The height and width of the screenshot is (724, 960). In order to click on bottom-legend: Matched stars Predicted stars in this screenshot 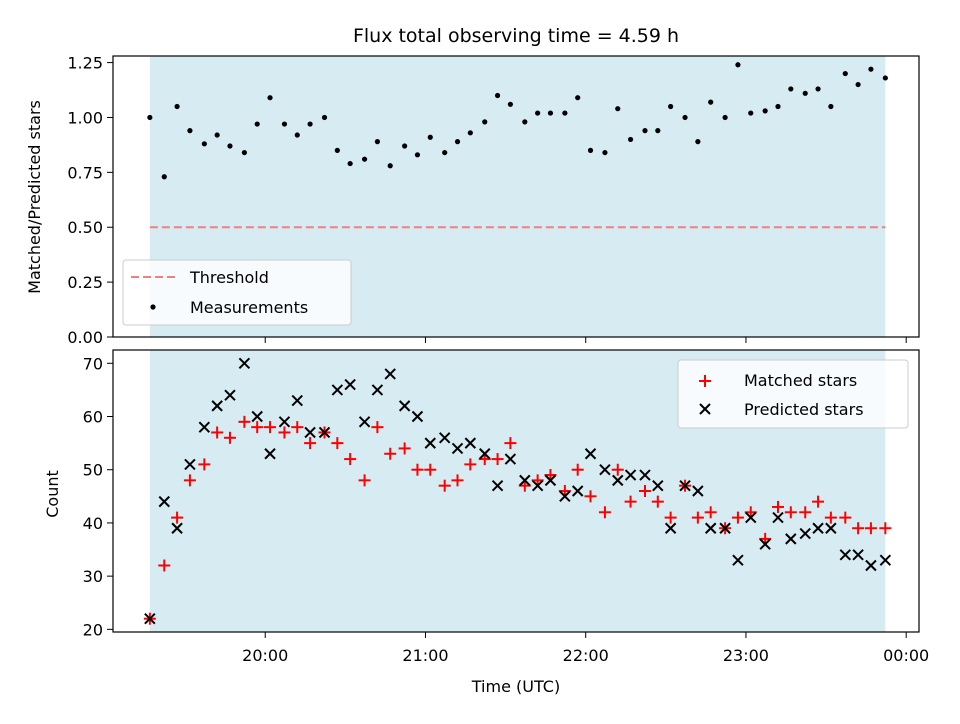, I will do `click(793, 394)`.